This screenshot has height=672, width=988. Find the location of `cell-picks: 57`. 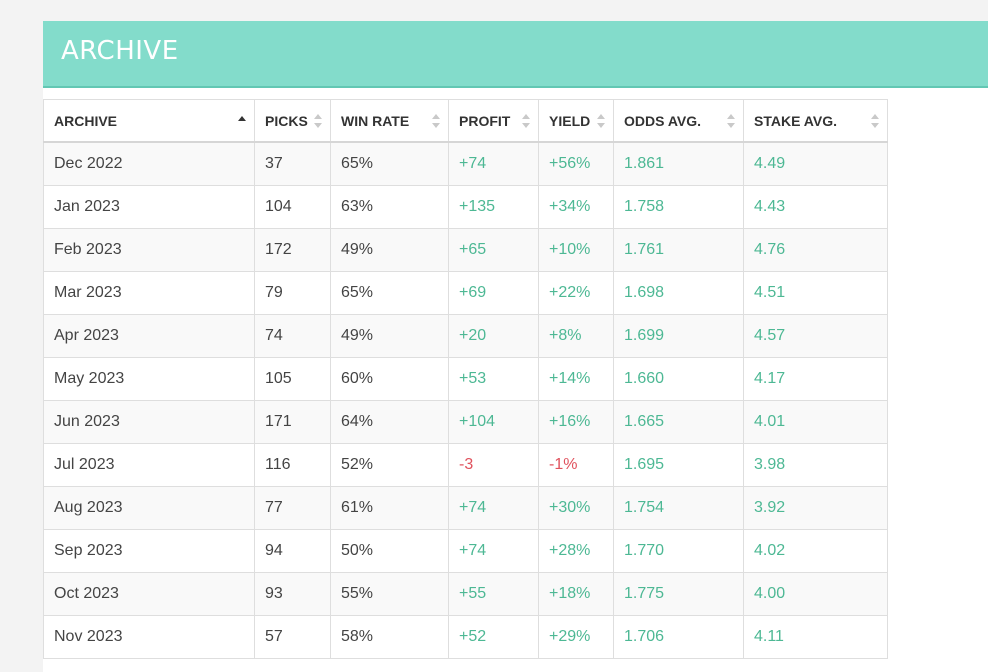

cell-picks: 57 is located at coordinates (292, 637).